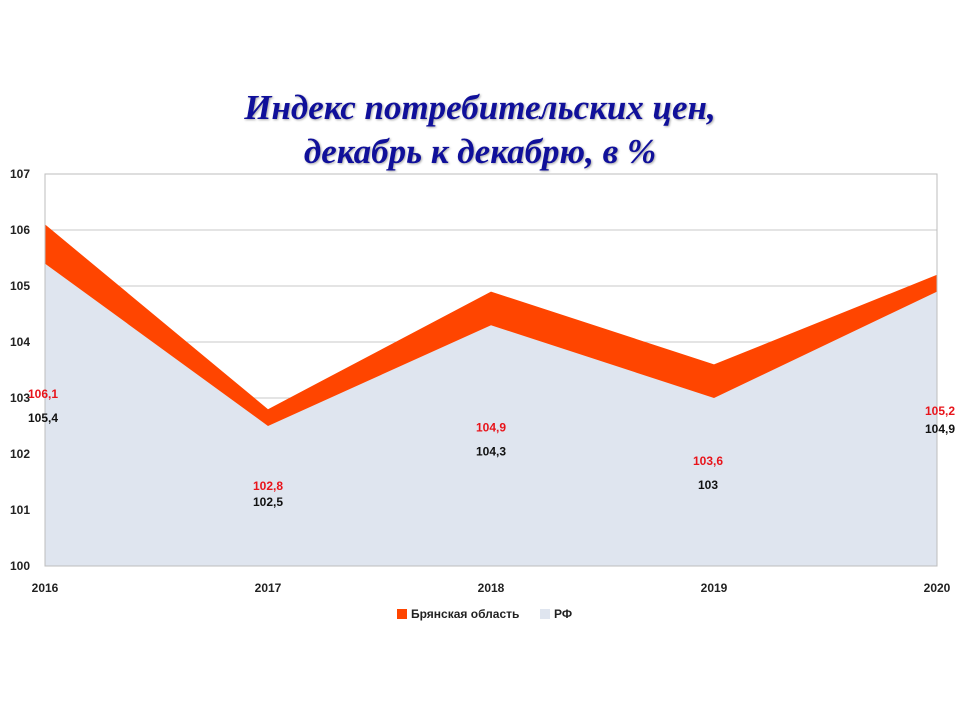 The image size is (960, 720). Describe the element at coordinates (480, 107) in the screenshot. I see `chart-title-line-1: Индекс потребительских цен,` at that location.